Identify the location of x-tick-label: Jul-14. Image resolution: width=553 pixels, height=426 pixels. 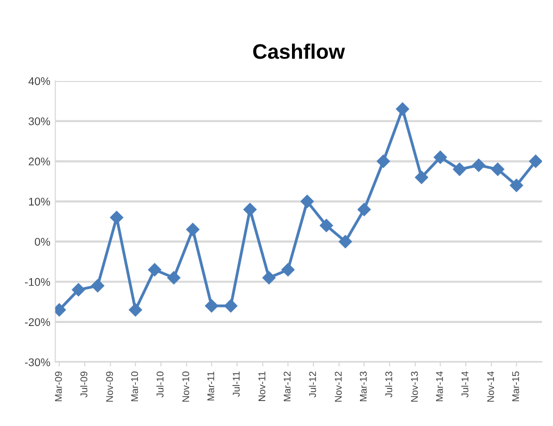
(464, 384).